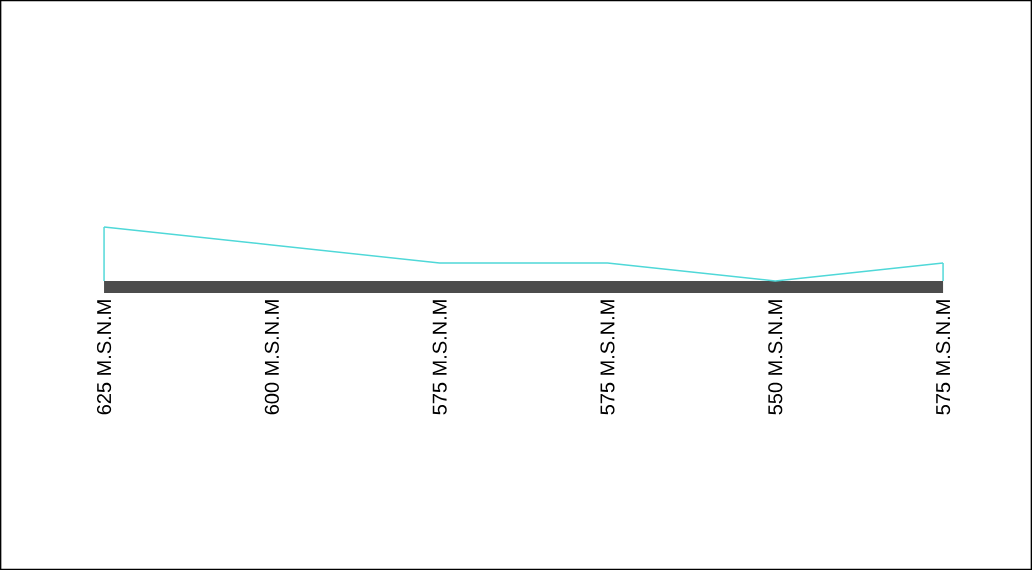 This screenshot has width=1032, height=570. What do you see at coordinates (104, 357) in the screenshot?
I see `data-label: 625 M.S.N.M` at bounding box center [104, 357].